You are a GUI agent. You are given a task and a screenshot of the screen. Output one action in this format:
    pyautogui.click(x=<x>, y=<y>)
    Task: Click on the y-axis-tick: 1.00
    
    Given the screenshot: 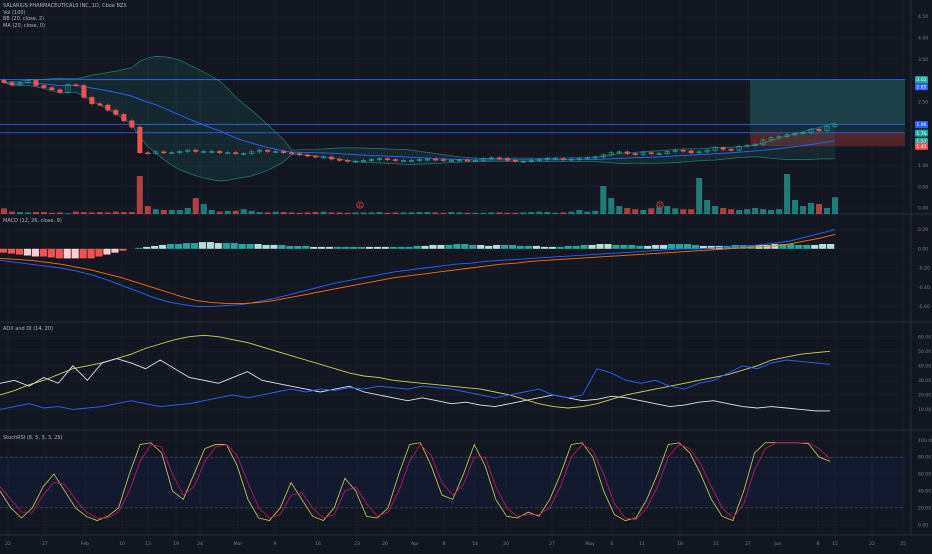 What is the action you would take?
    pyautogui.click(x=923, y=166)
    